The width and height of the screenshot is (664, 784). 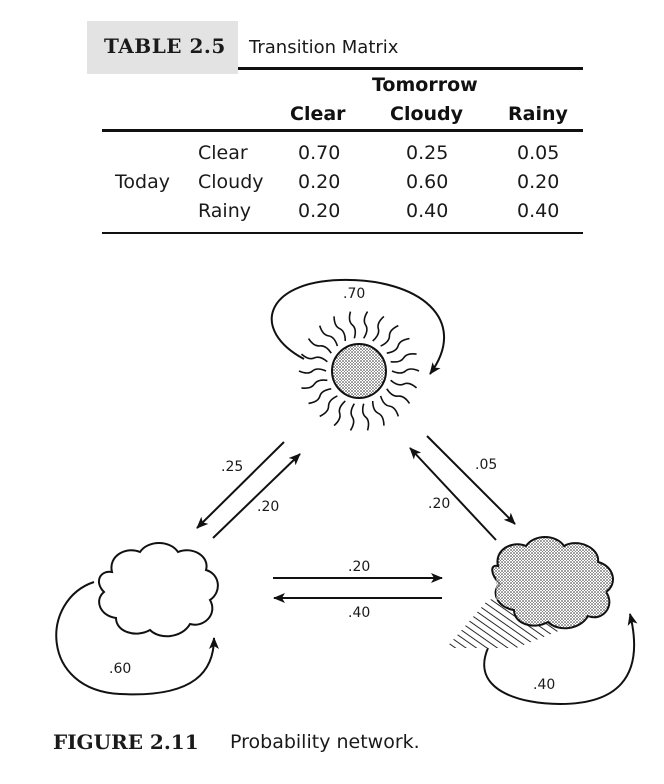 What do you see at coordinates (427, 114) in the screenshot?
I see `col-header-cloudy: Cloudy` at bounding box center [427, 114].